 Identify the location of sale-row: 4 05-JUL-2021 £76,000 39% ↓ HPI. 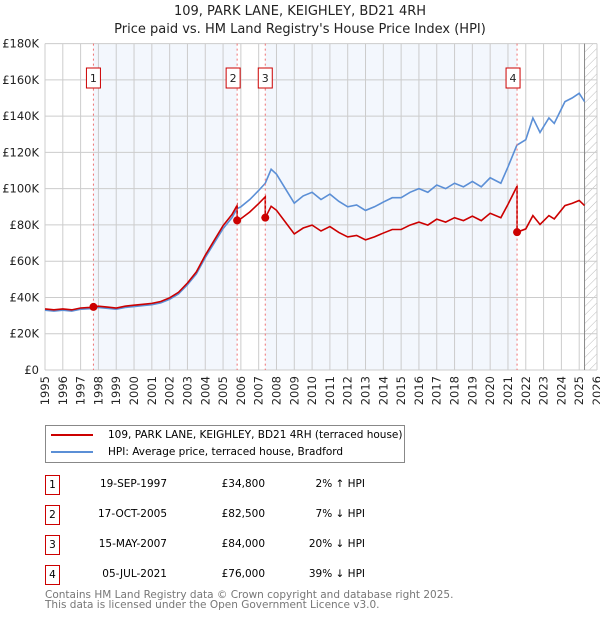
(255, 575).